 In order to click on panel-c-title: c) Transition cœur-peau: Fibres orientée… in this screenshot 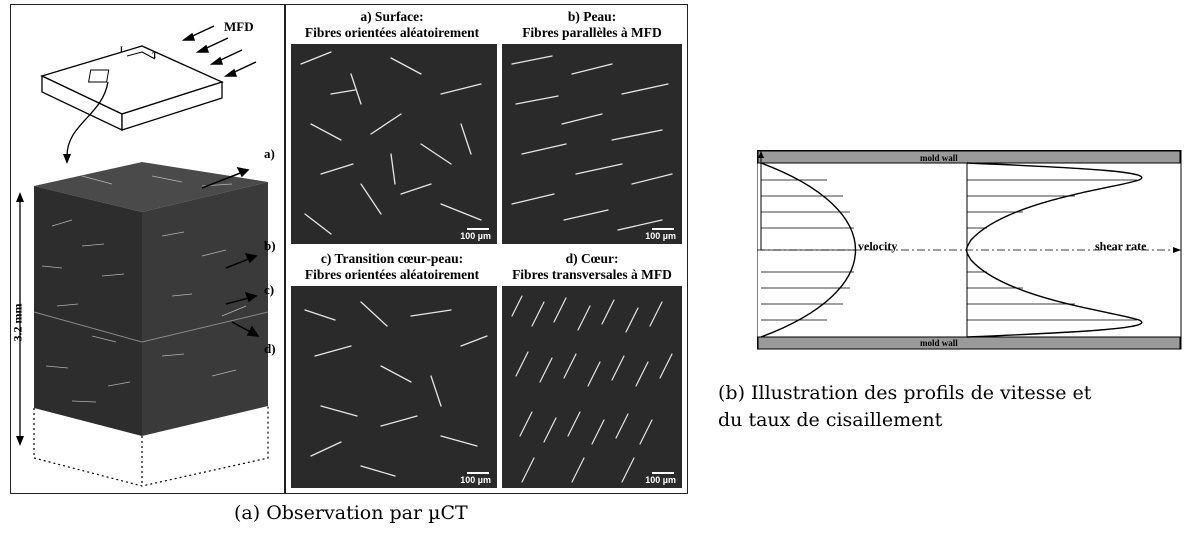, I will do `click(392, 266)`.